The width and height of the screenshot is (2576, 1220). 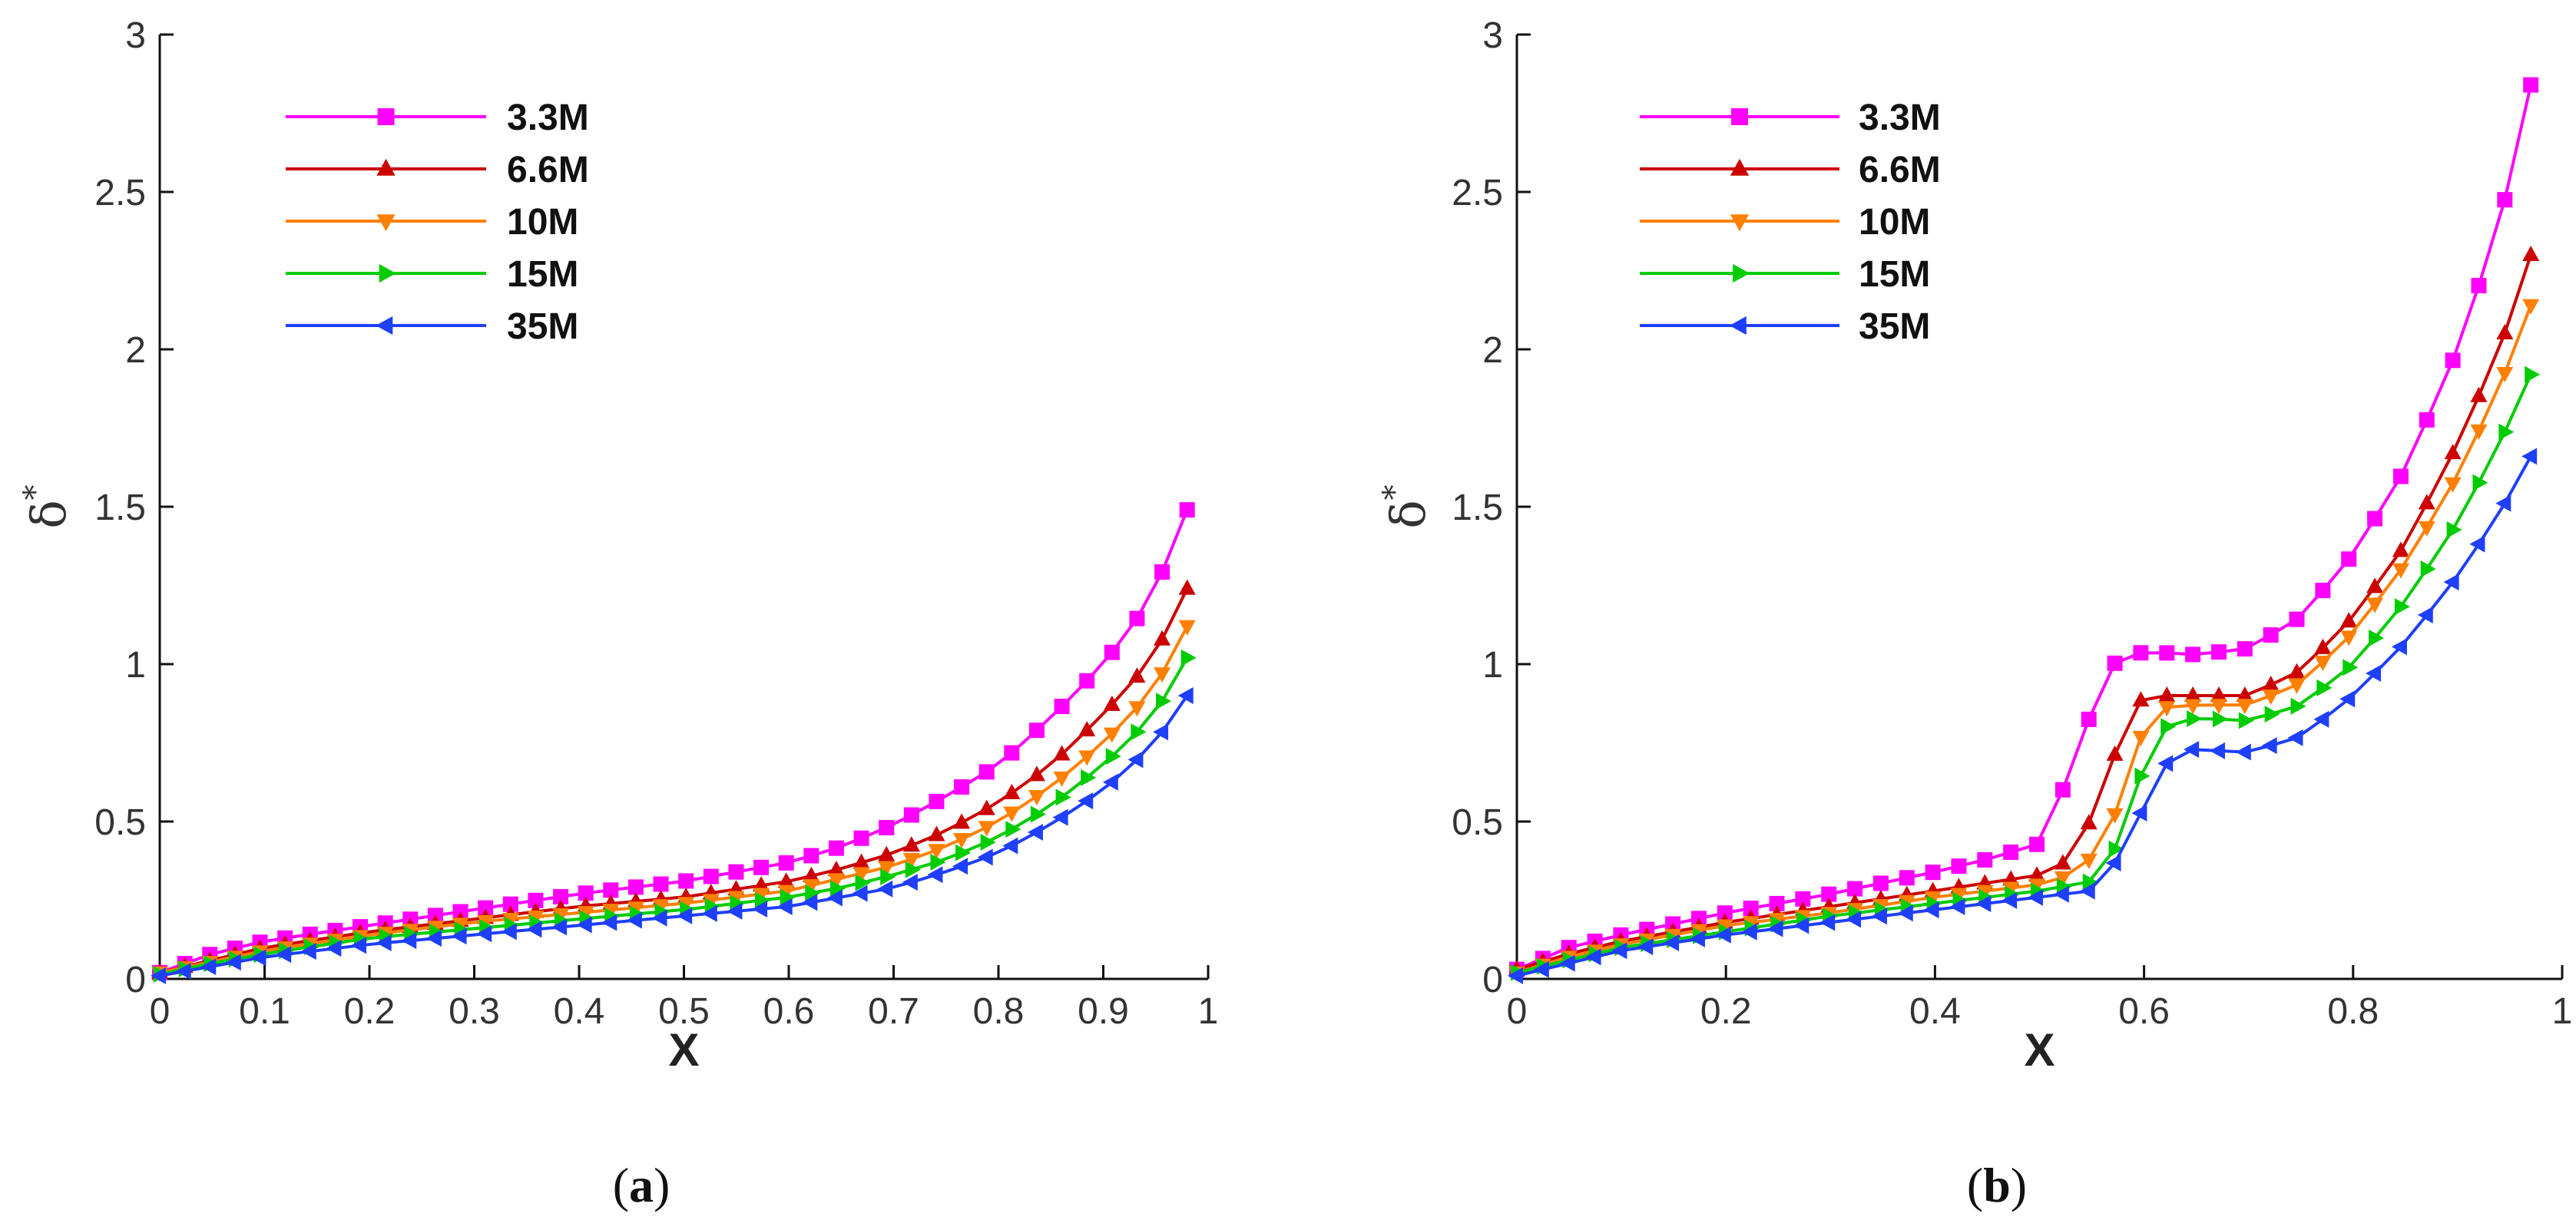 I want to click on legend-label: 10M, so click(x=1895, y=222).